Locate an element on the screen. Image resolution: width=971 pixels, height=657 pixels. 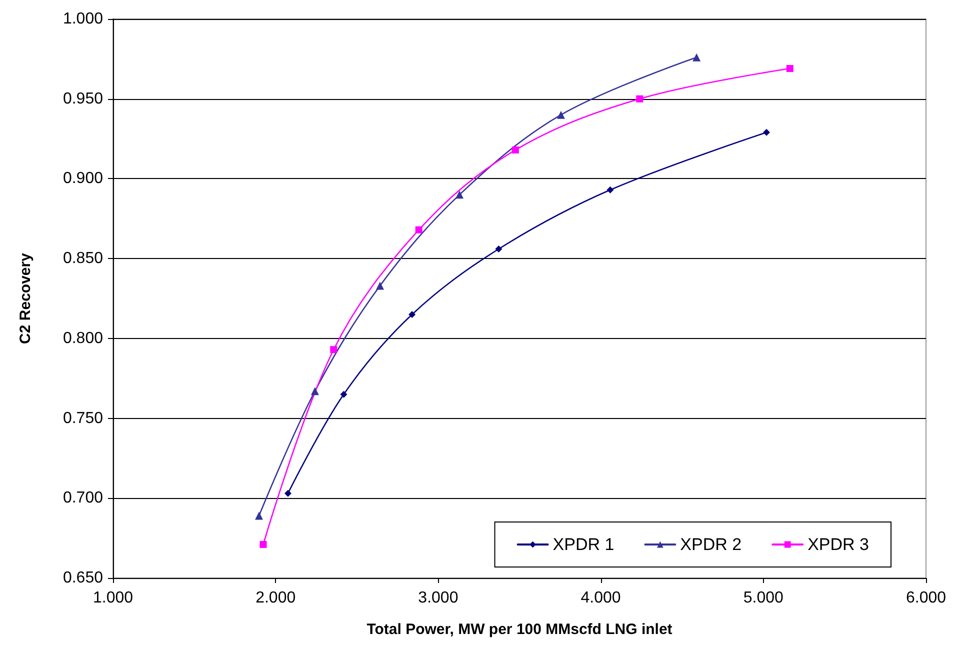
y-axis-title: C2 Recovery is located at coordinates (25, 298).